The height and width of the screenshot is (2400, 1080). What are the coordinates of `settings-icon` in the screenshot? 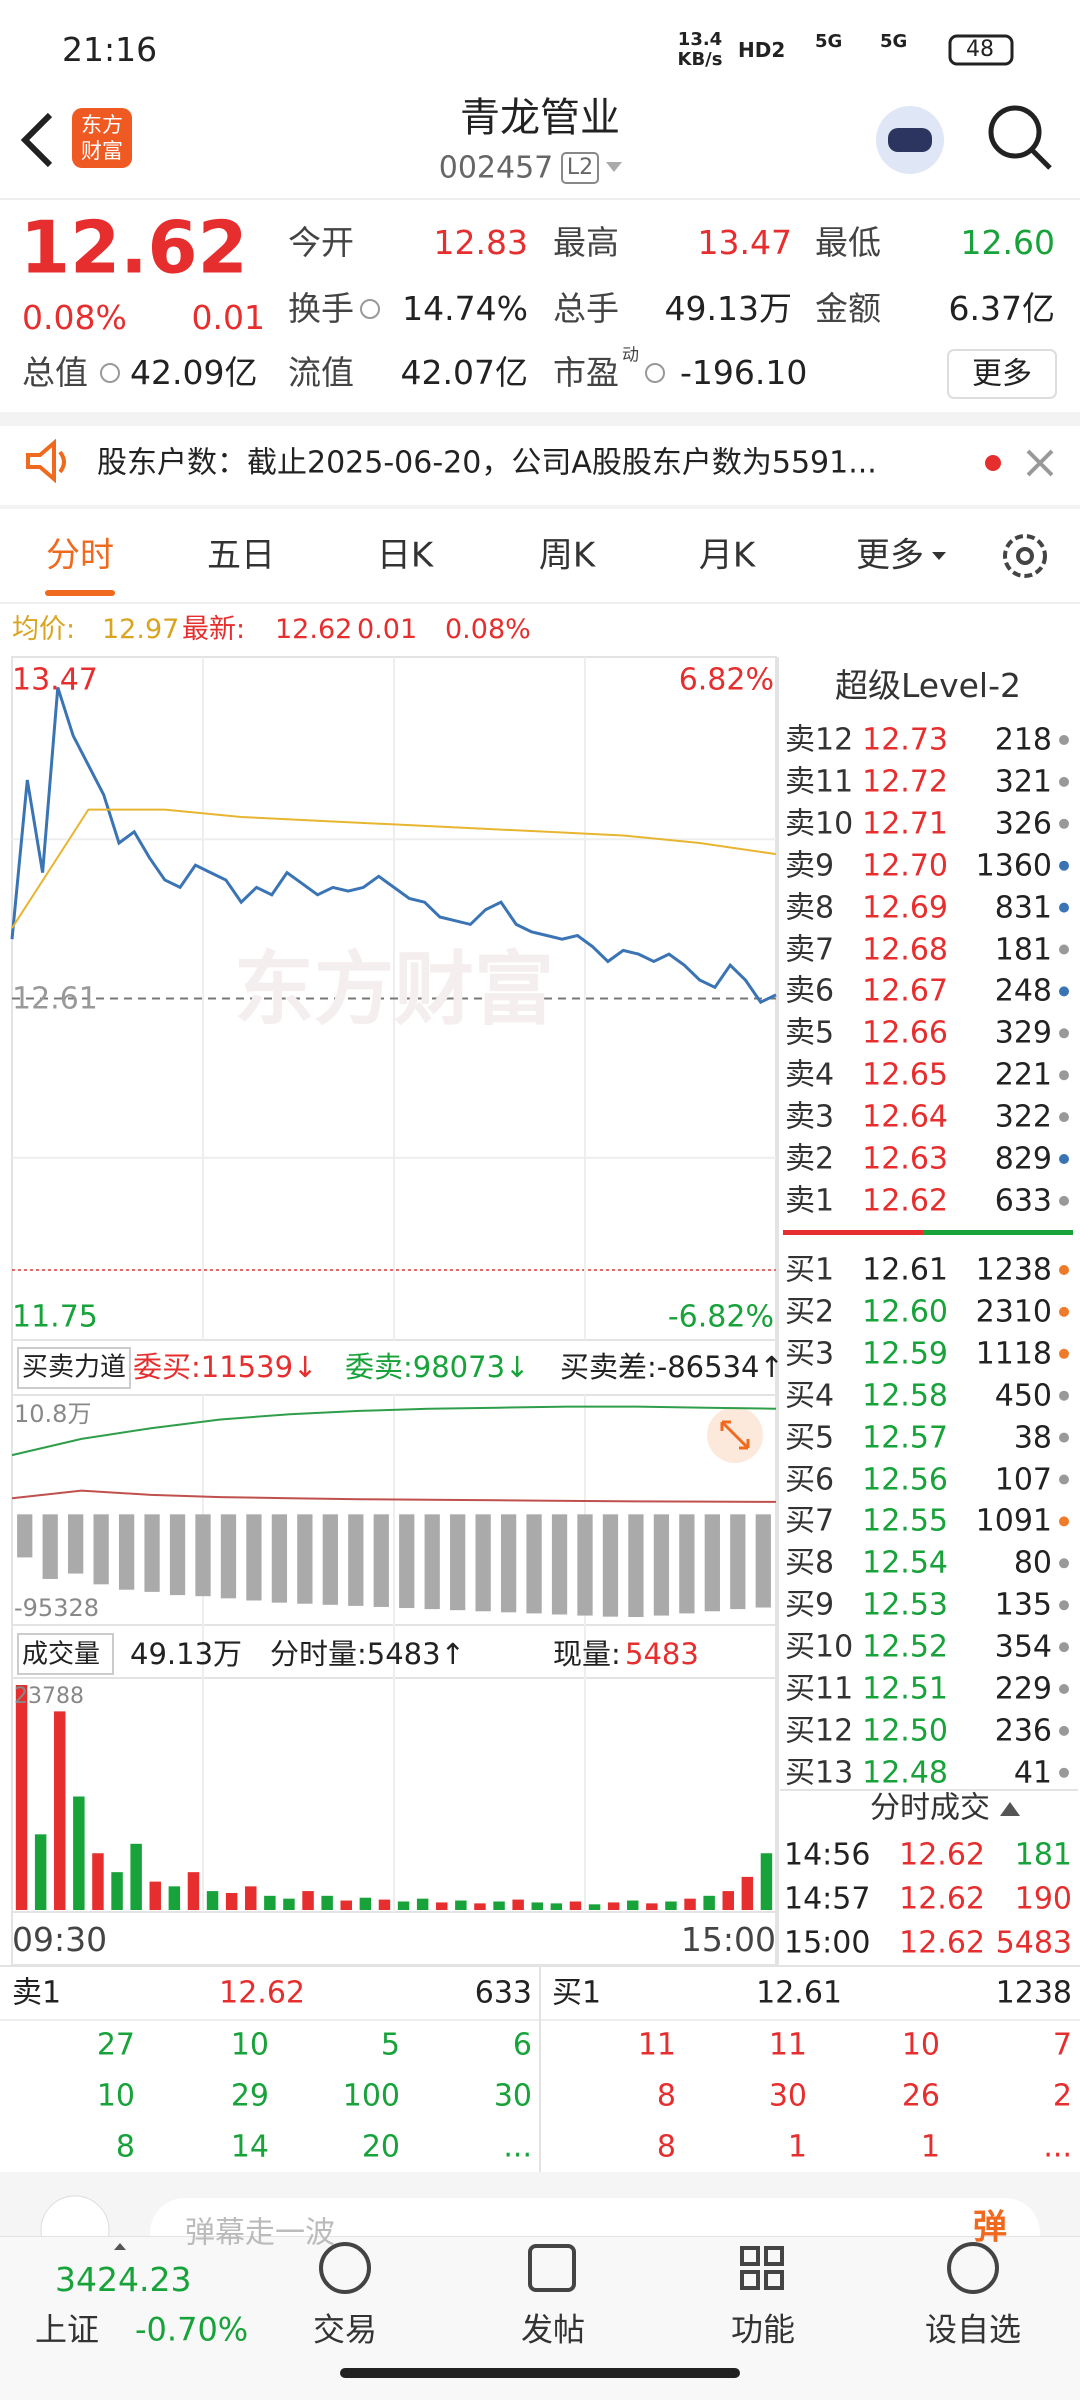 It's located at (1025, 556).